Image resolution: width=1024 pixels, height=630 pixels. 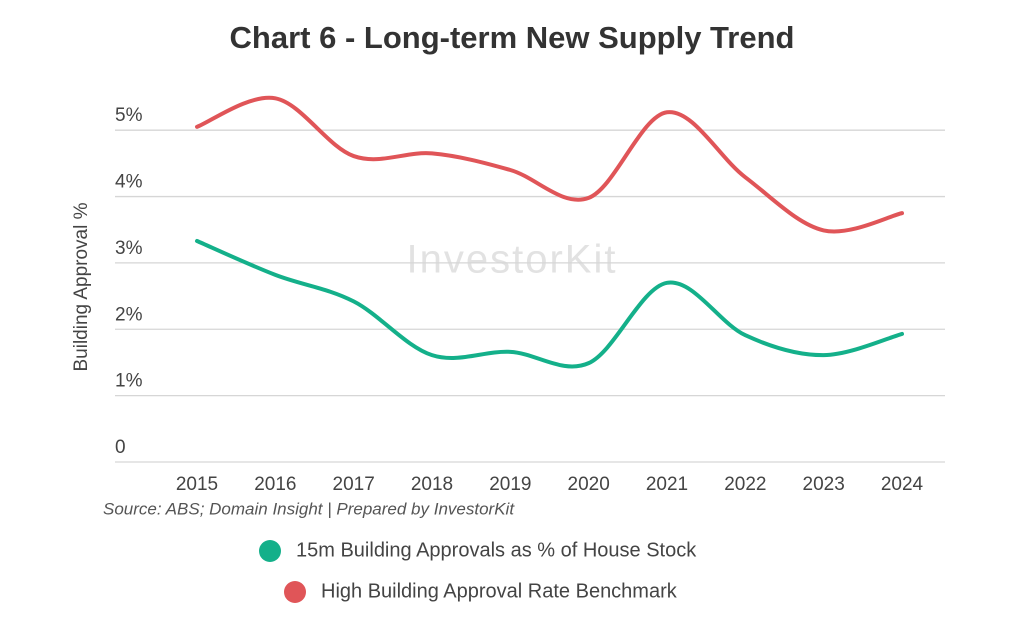 What do you see at coordinates (667, 484) in the screenshot?
I see `x-tick-label: 2021` at bounding box center [667, 484].